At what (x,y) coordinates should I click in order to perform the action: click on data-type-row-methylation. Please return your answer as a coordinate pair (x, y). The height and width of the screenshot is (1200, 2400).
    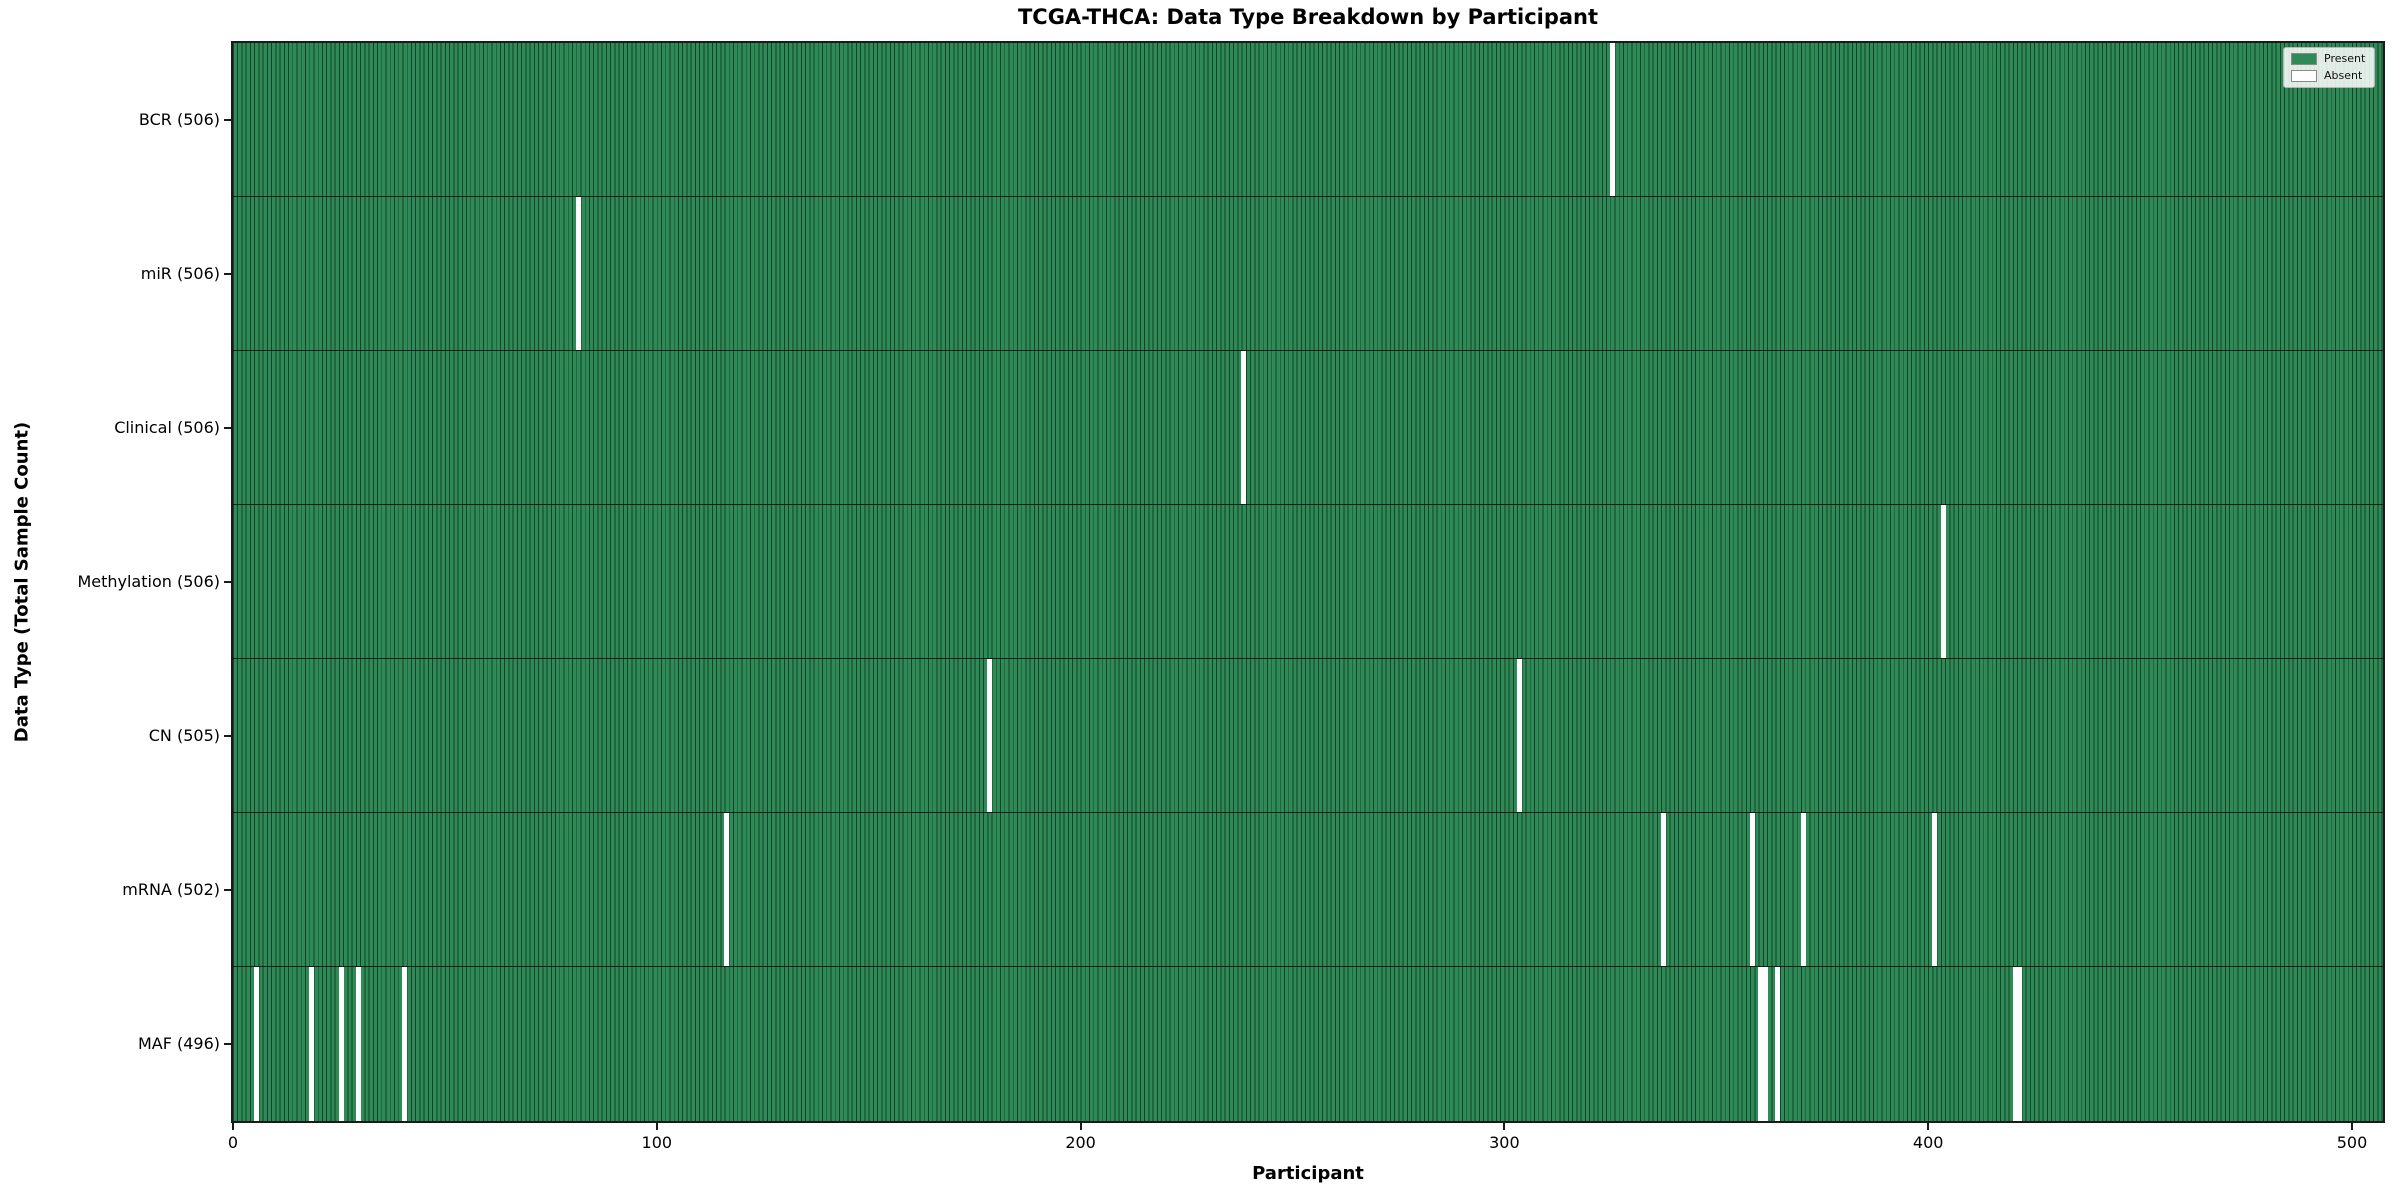
    Looking at the image, I should click on (1308, 582).